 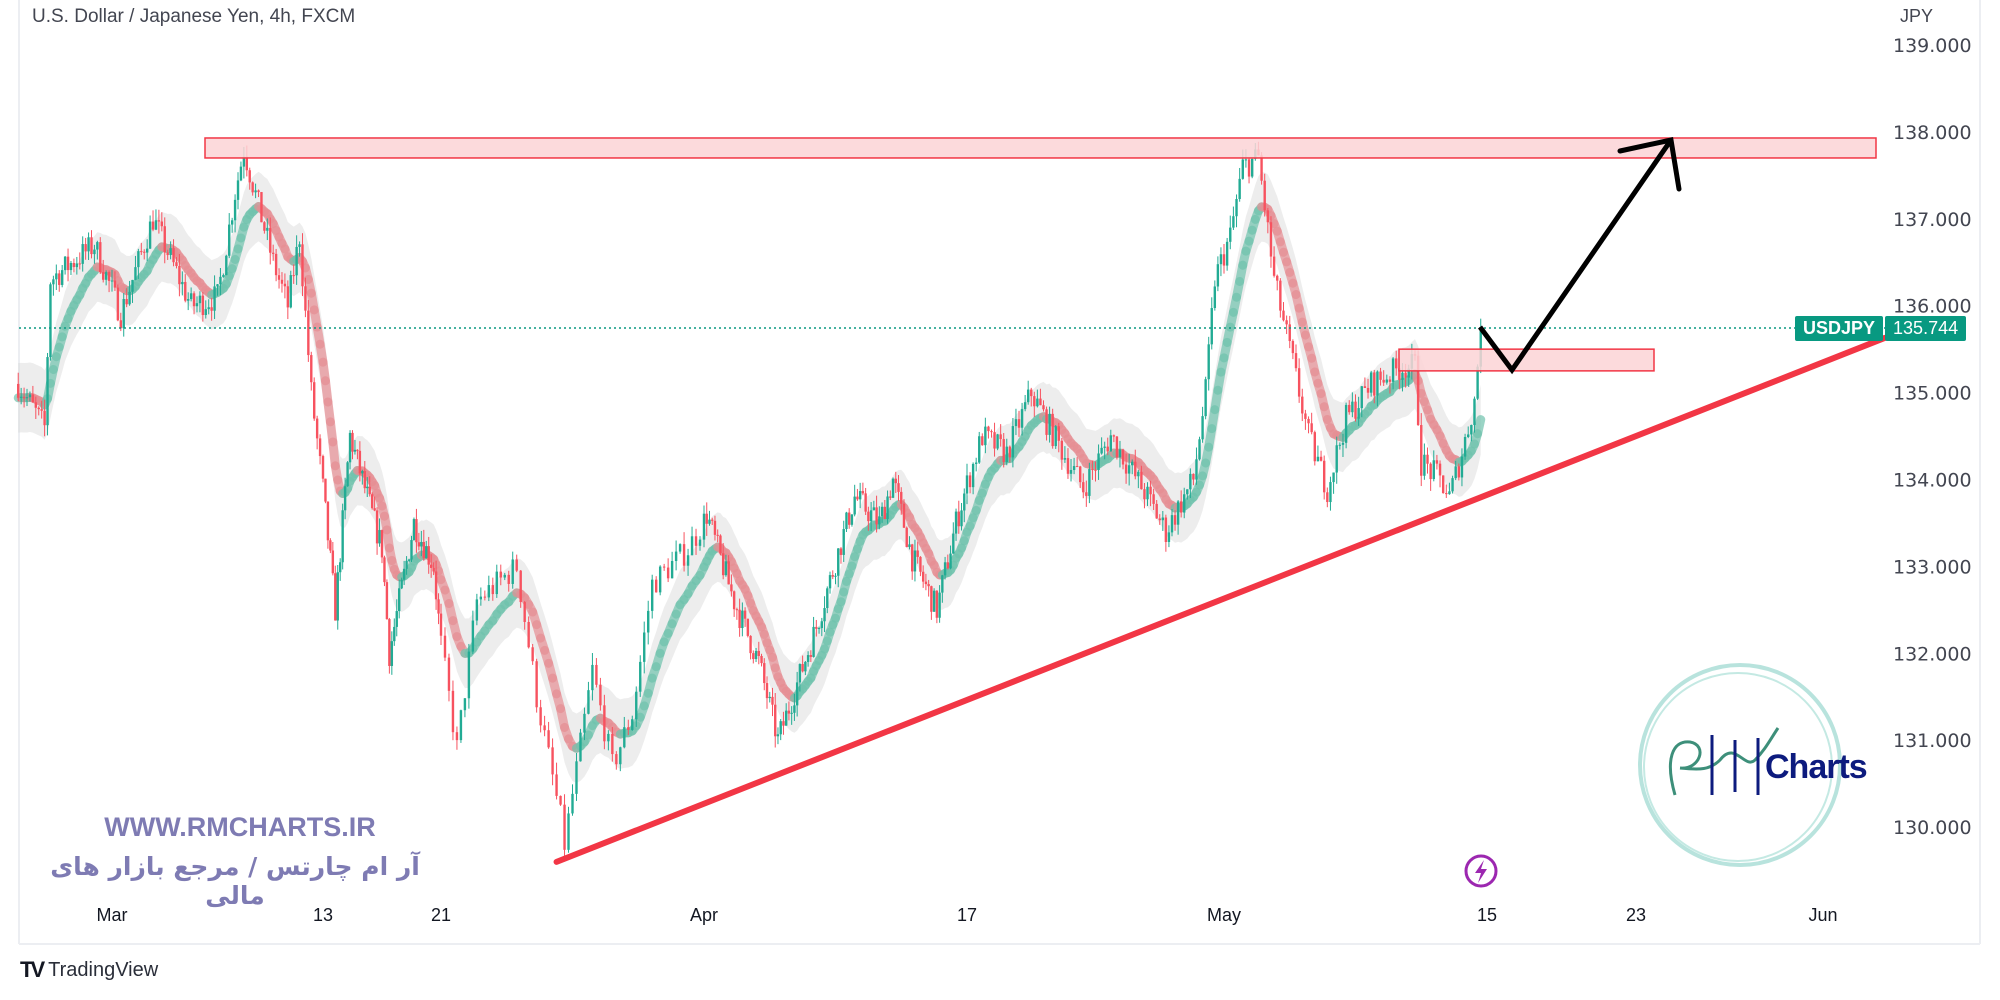 What do you see at coordinates (1579, 256) in the screenshot?
I see `projection-arrow` at bounding box center [1579, 256].